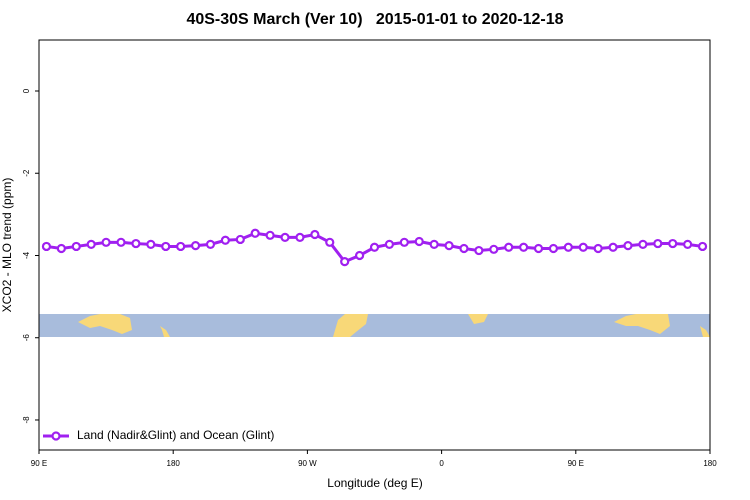 The width and height of the screenshot is (750, 500). I want to click on y-axis-label: XCO2 - MLO trend (ppm), so click(7, 245).